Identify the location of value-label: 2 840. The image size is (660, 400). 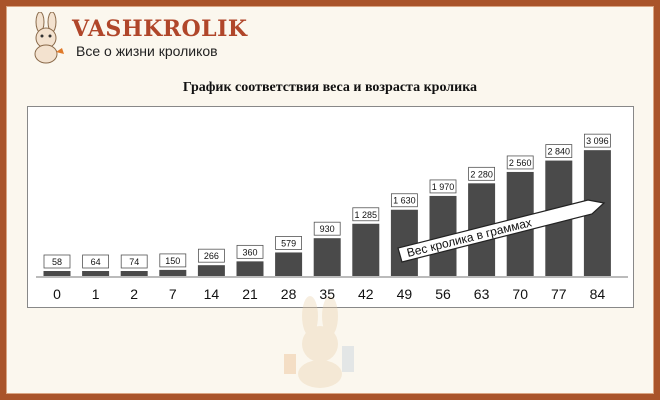
(559, 152).